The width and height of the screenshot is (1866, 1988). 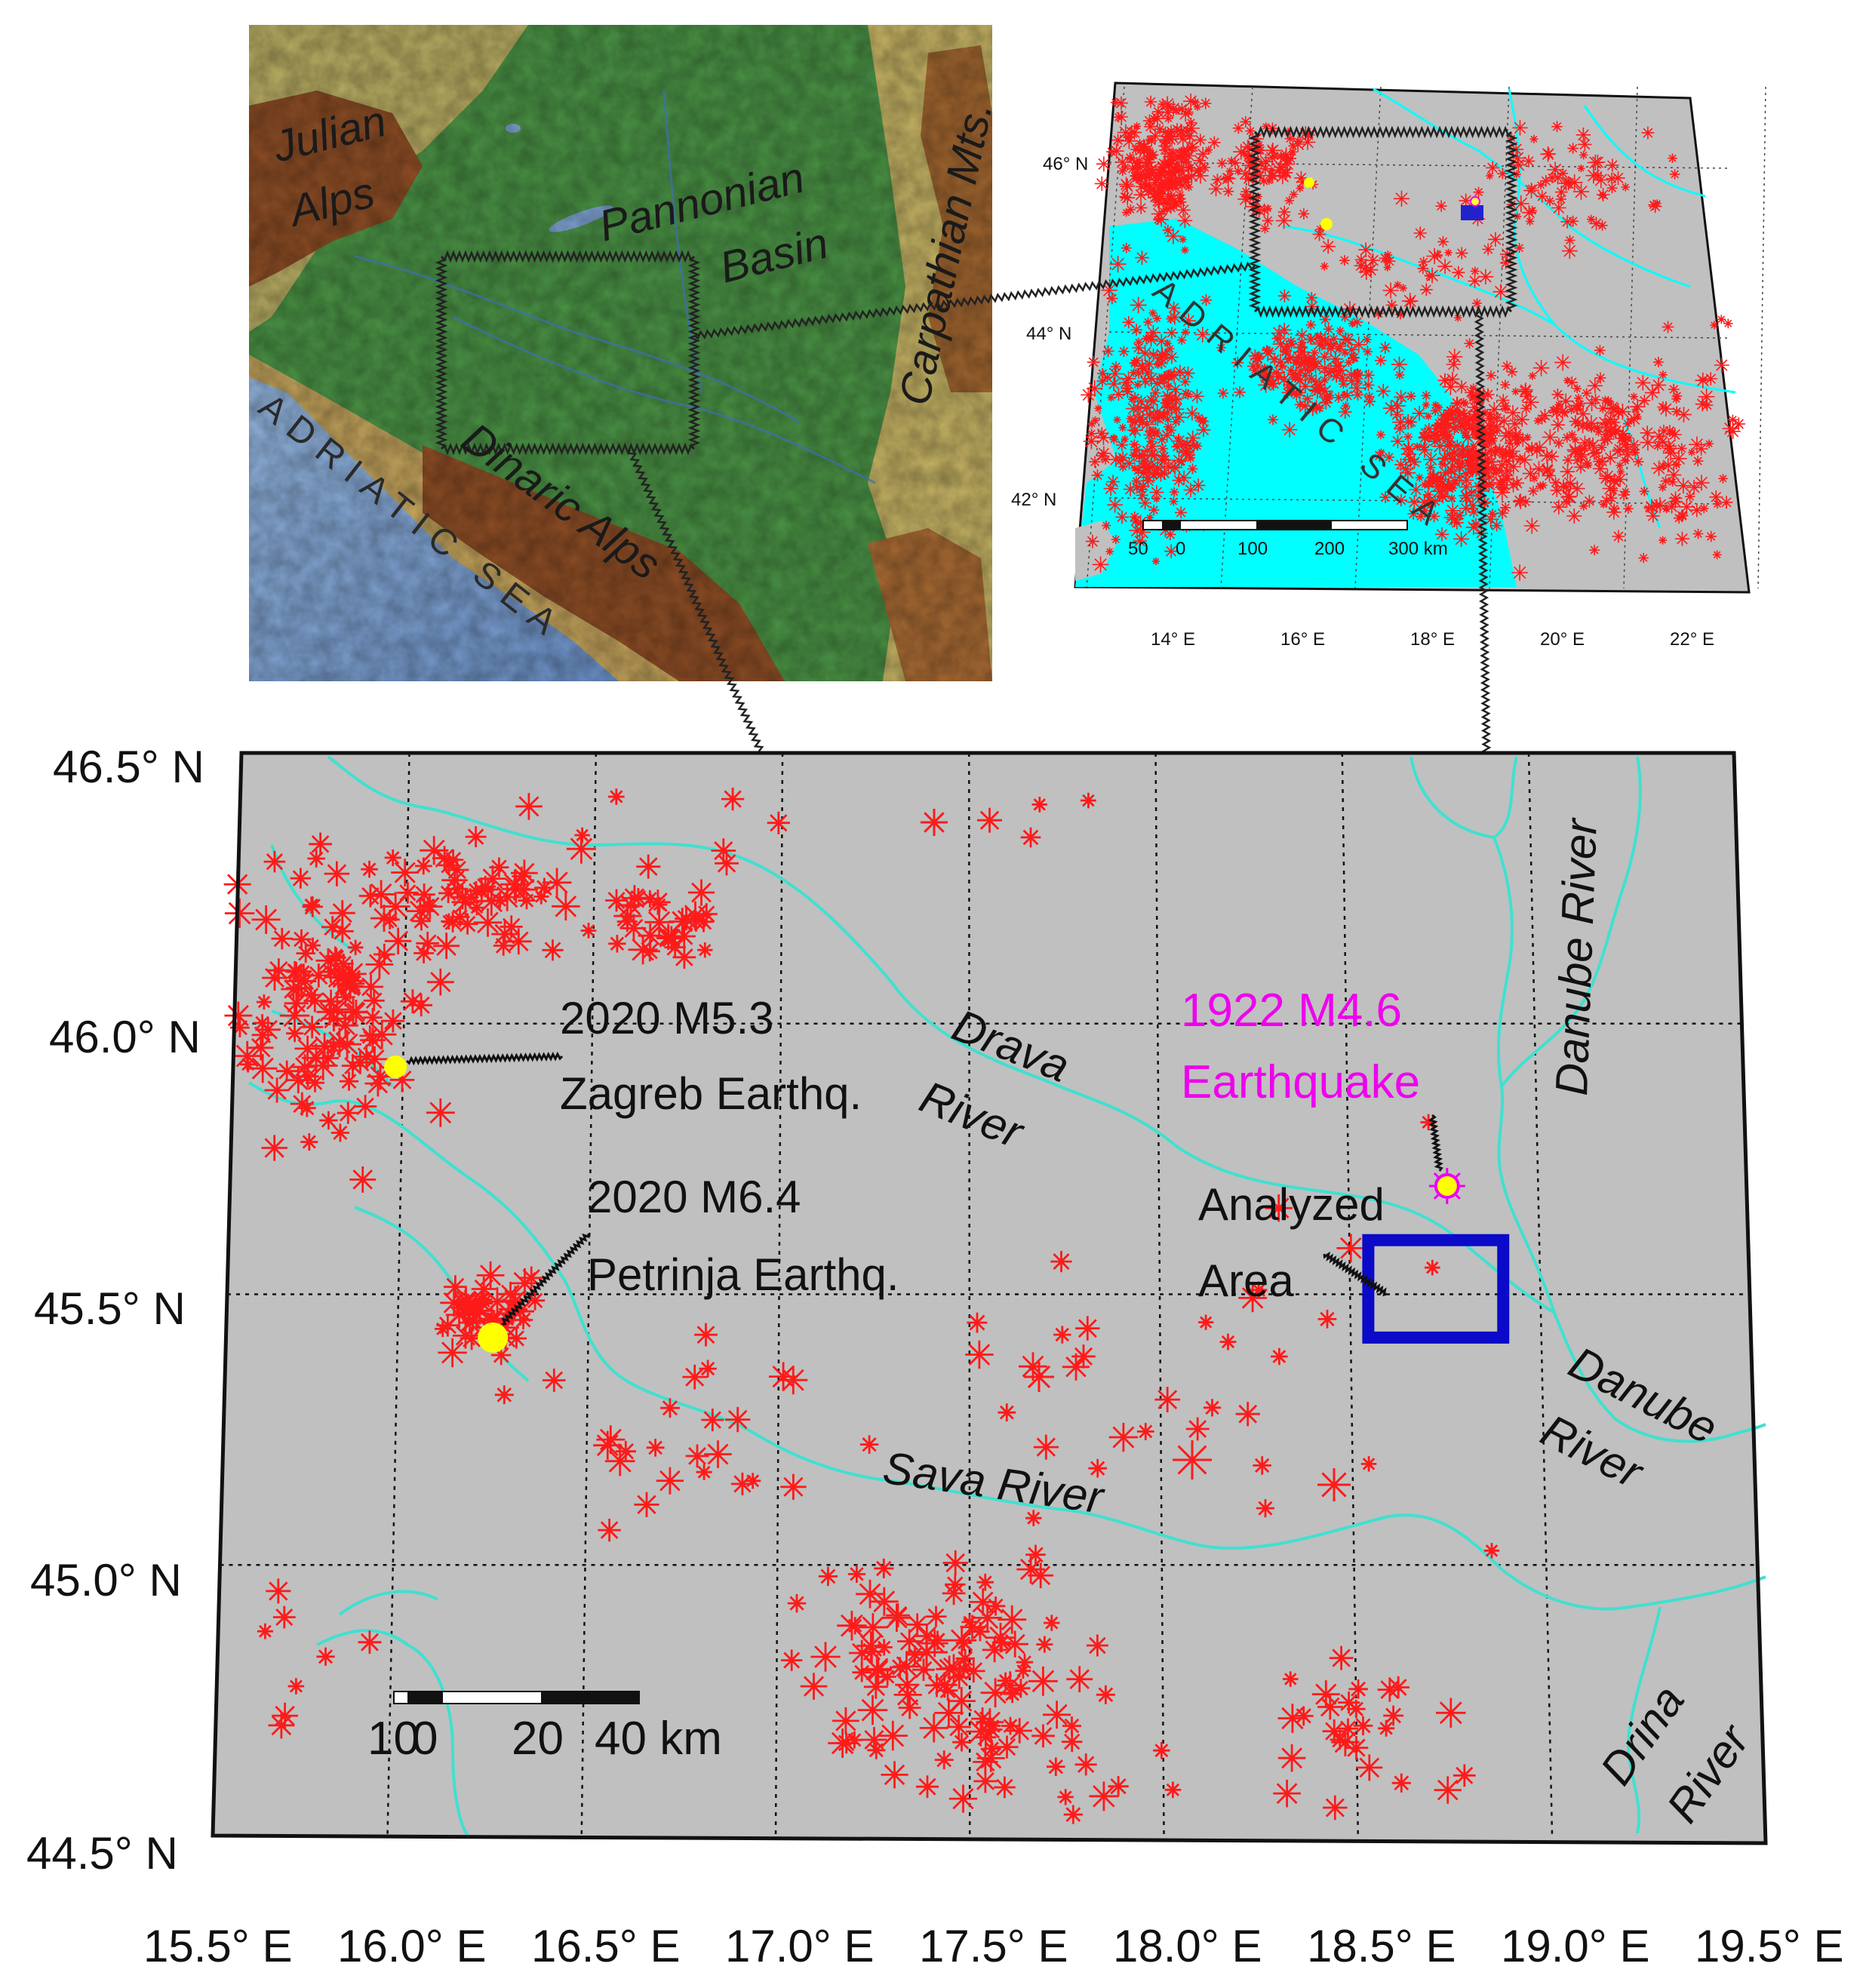 What do you see at coordinates (1432, 639) in the screenshot?
I see `regional-lon-label: 18° E` at bounding box center [1432, 639].